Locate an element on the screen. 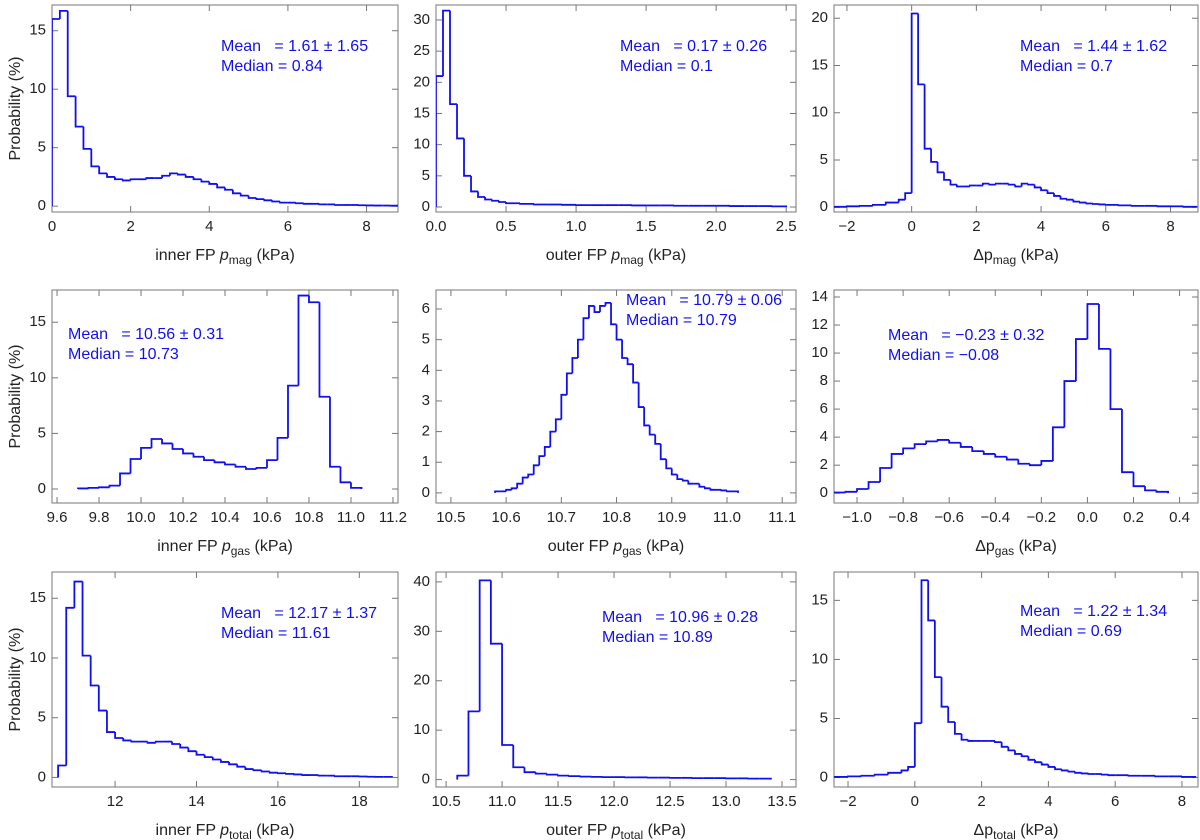 The image size is (1200, 840). x-tick-label: 2 is located at coordinates (981, 801).